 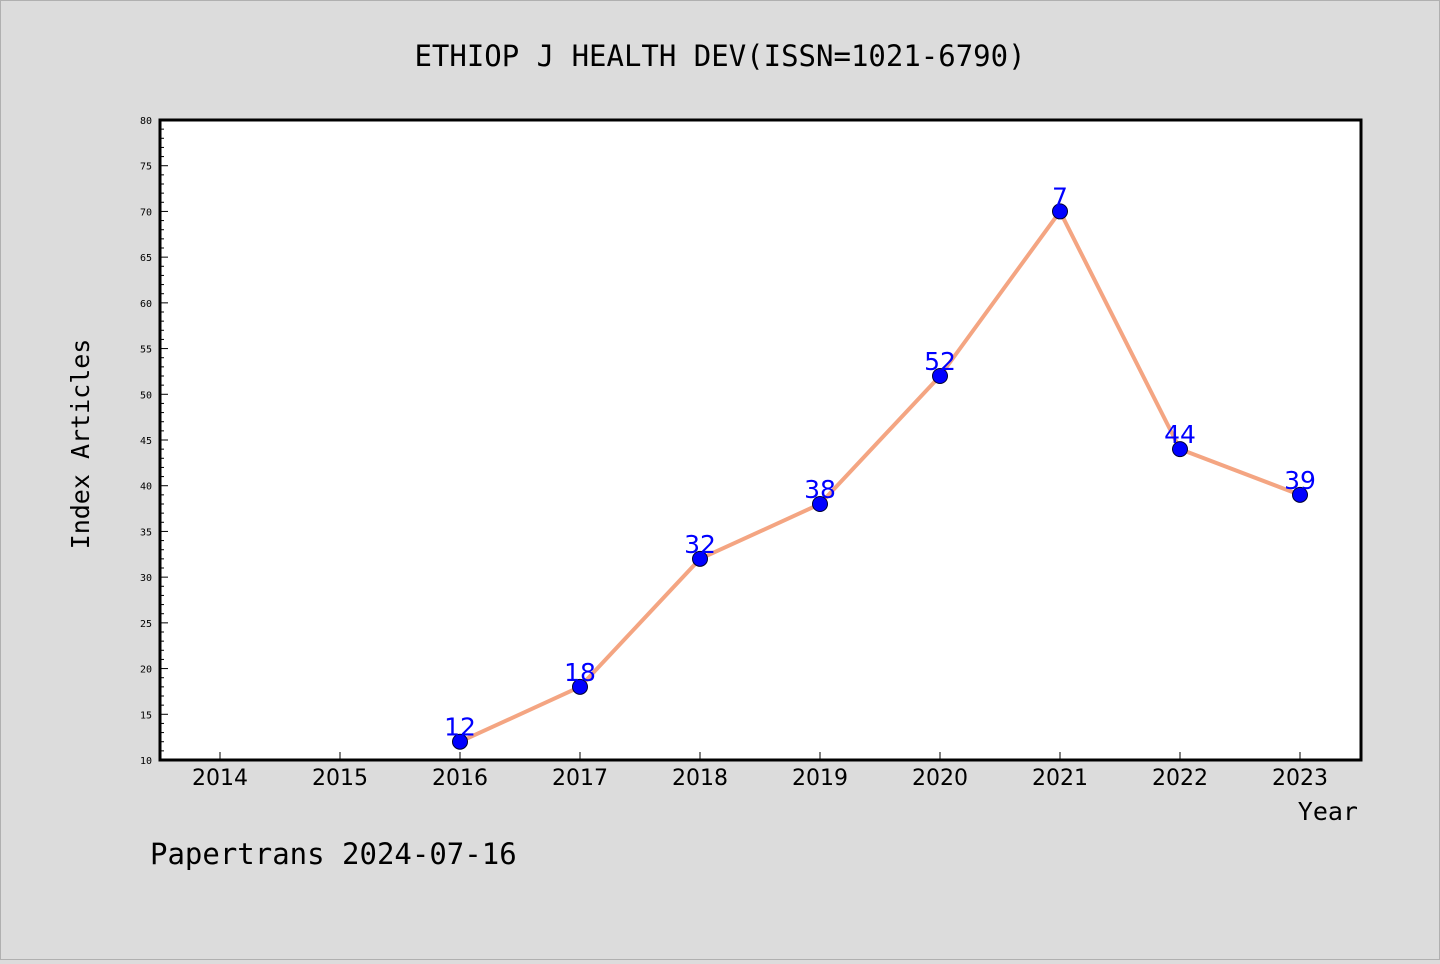 What do you see at coordinates (1300, 778) in the screenshot?
I see `x-tick-label: 2023` at bounding box center [1300, 778].